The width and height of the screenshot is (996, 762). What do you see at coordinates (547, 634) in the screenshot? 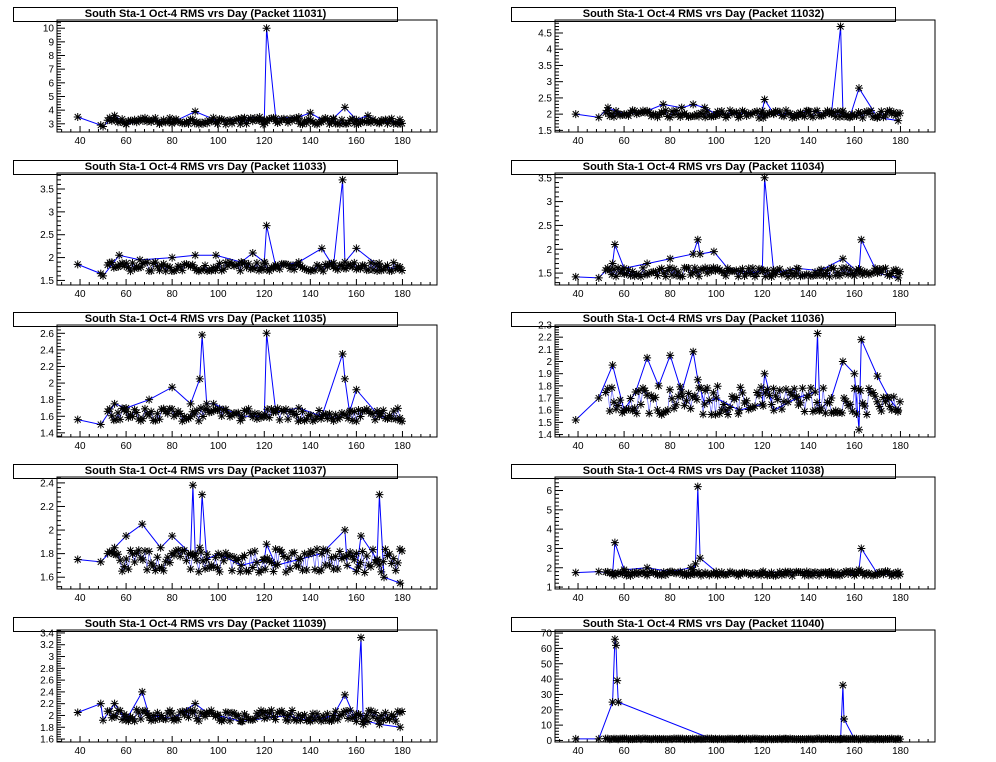
I see `y-tick-label: 70` at bounding box center [547, 634].